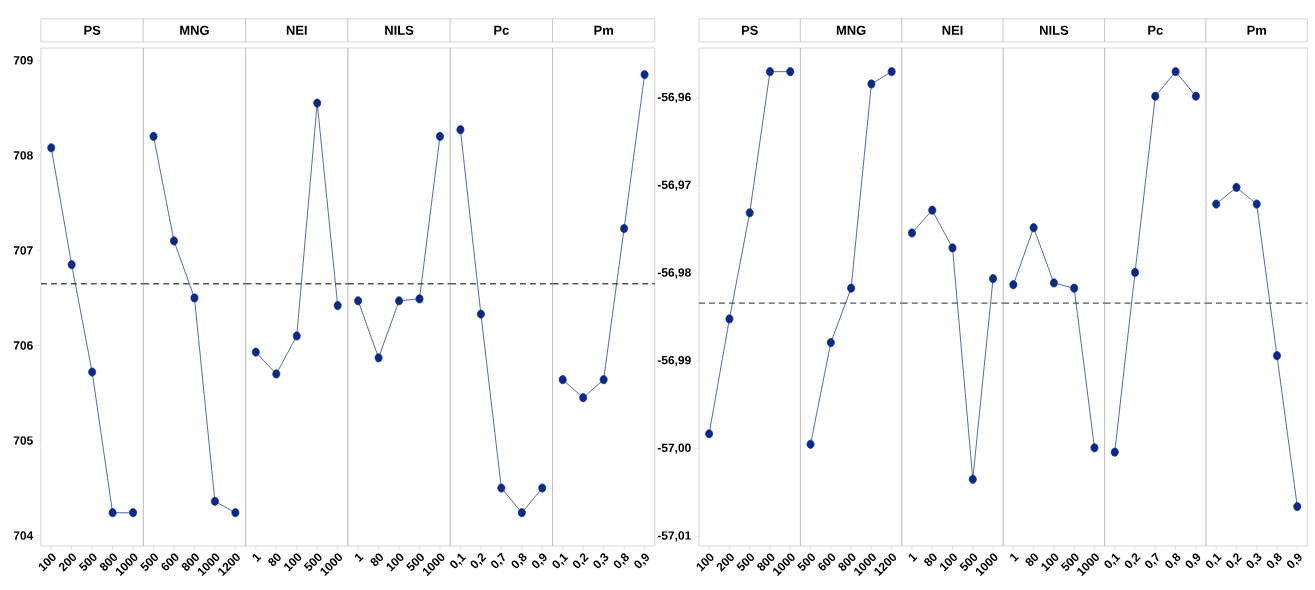 The image size is (1315, 590). Describe the element at coordinates (23, 440) in the screenshot. I see `y-tick-label: 705` at that location.